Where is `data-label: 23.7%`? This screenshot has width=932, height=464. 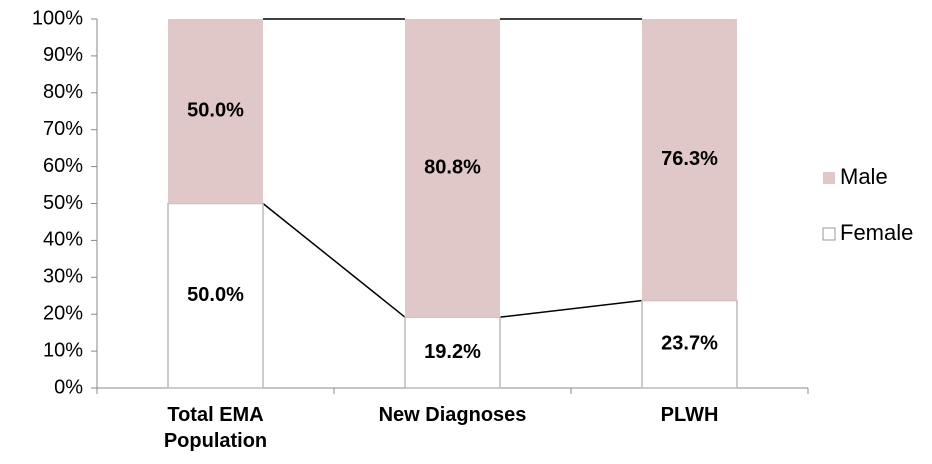
data-label: 23.7% is located at coordinates (689, 344).